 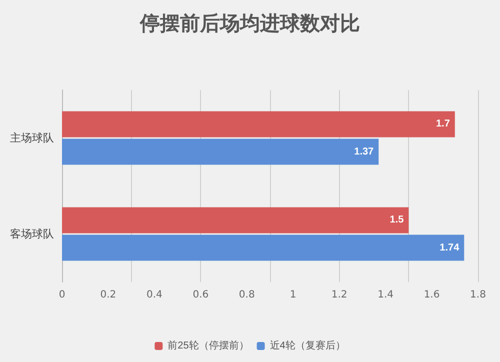 What do you see at coordinates (32, 234) in the screenshot?
I see `y-tick-label: 客场球队` at bounding box center [32, 234].